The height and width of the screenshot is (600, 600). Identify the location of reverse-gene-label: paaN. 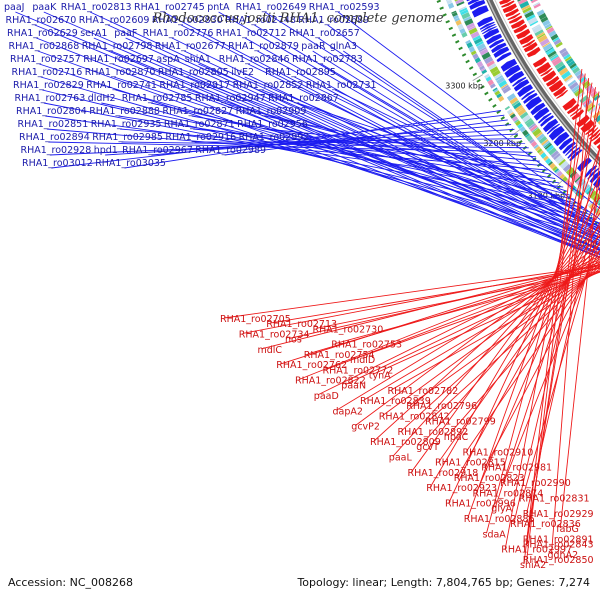
(353, 386).